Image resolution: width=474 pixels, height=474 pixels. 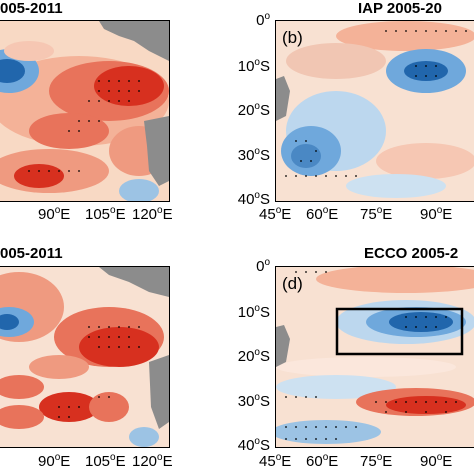 What do you see at coordinates (253, 110) in the screenshot?
I see `panel-b-ytick-20: 20oS` at bounding box center [253, 110].